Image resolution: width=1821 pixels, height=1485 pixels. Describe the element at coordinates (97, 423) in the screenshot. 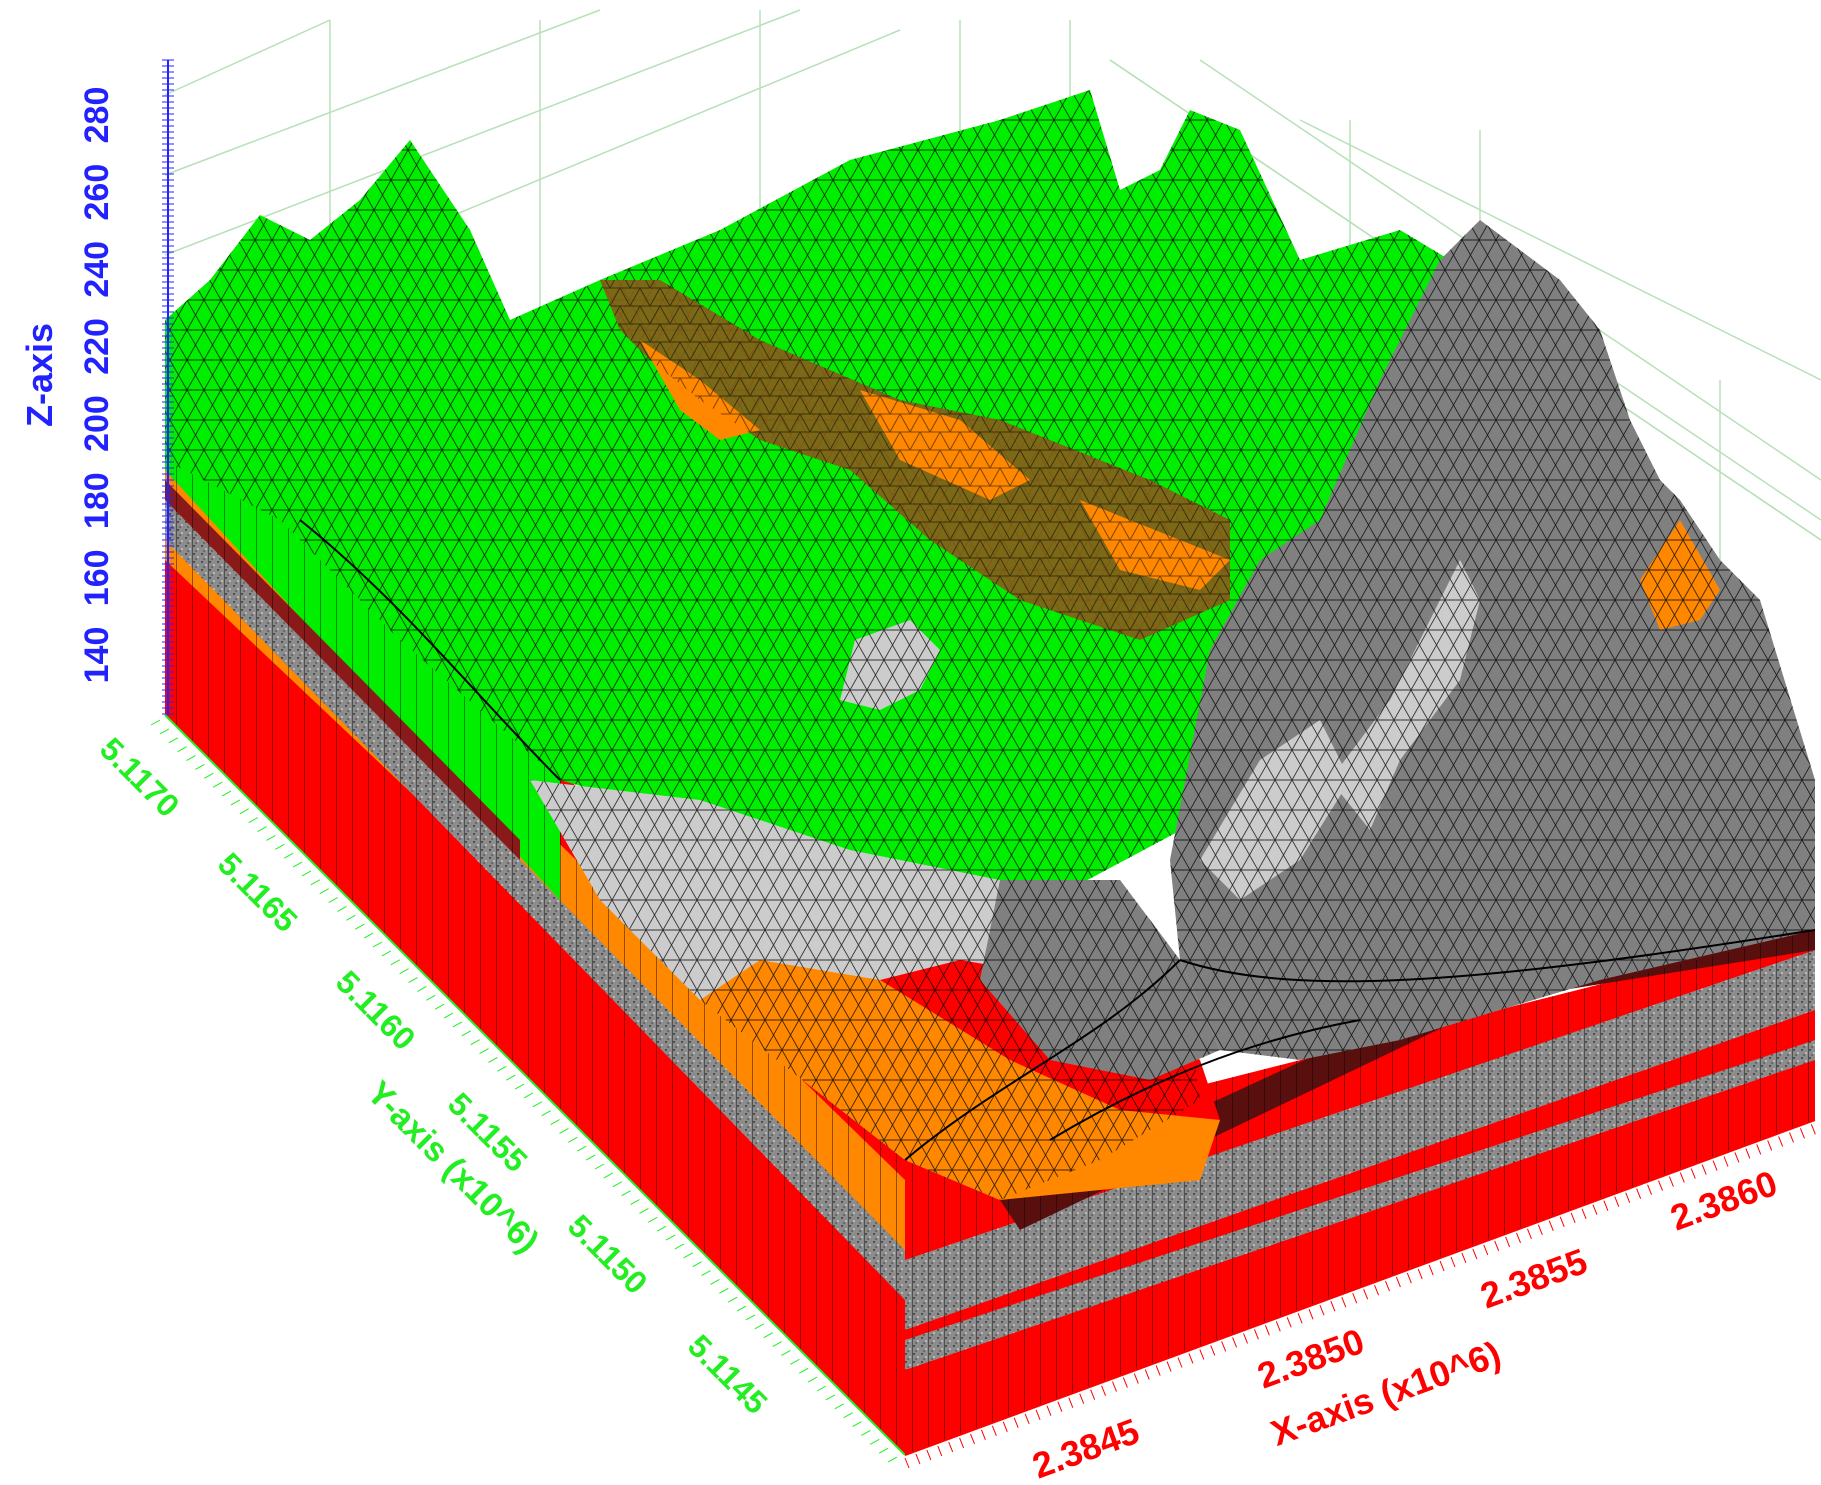

I see `z-tick-label: 200` at that location.